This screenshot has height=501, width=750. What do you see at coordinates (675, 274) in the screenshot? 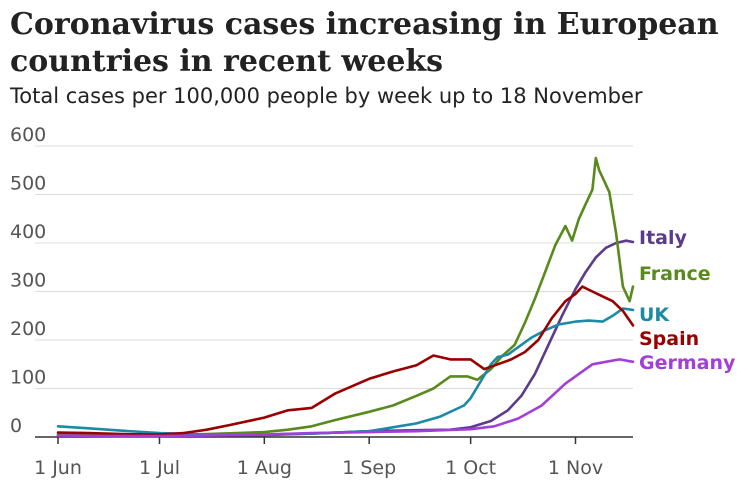
I see `series-label-france: France` at bounding box center [675, 274].